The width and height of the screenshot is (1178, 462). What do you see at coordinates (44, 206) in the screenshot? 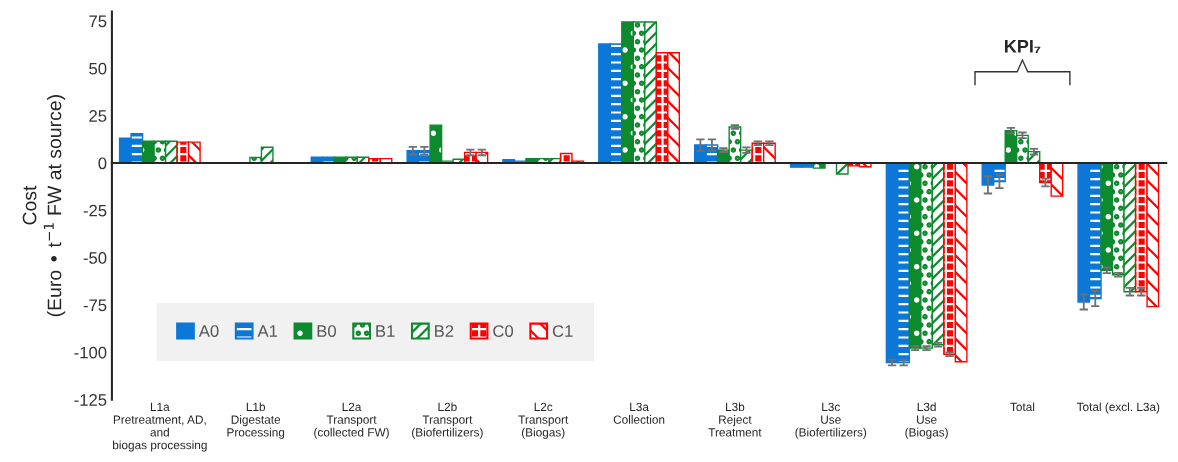
I see `y-axis-title: Cost (Euro • t$^{−1}$ FW at source)` at bounding box center [44, 206].